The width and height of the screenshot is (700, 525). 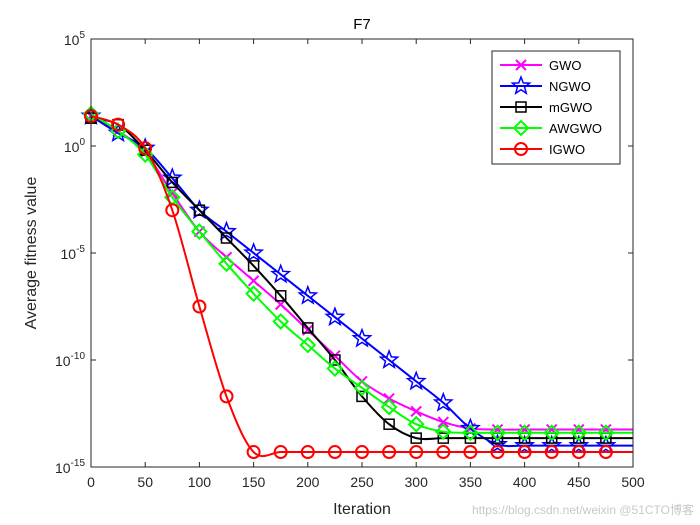 I want to click on x-tick-label: 350, so click(x=471, y=482).